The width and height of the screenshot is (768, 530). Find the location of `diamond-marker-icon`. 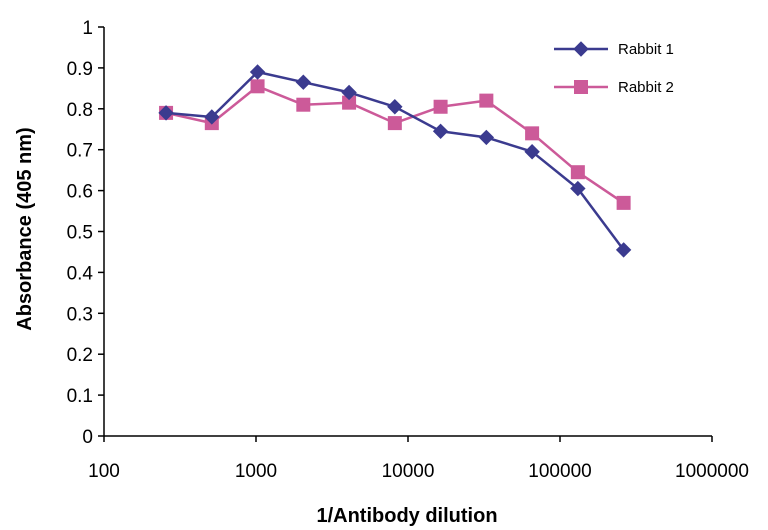

diamond-marker-icon is located at coordinates (581, 49).